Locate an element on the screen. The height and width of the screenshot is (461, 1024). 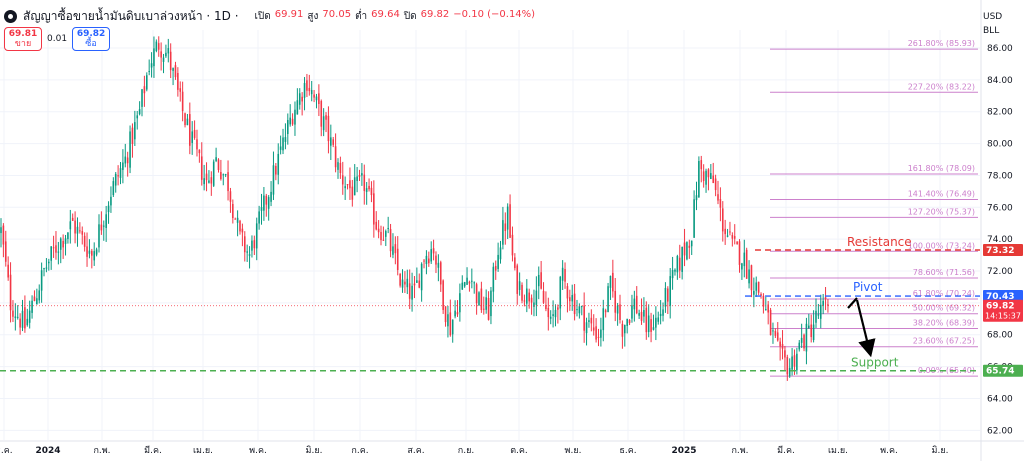
pivot-badge is located at coordinates (1003, 296).